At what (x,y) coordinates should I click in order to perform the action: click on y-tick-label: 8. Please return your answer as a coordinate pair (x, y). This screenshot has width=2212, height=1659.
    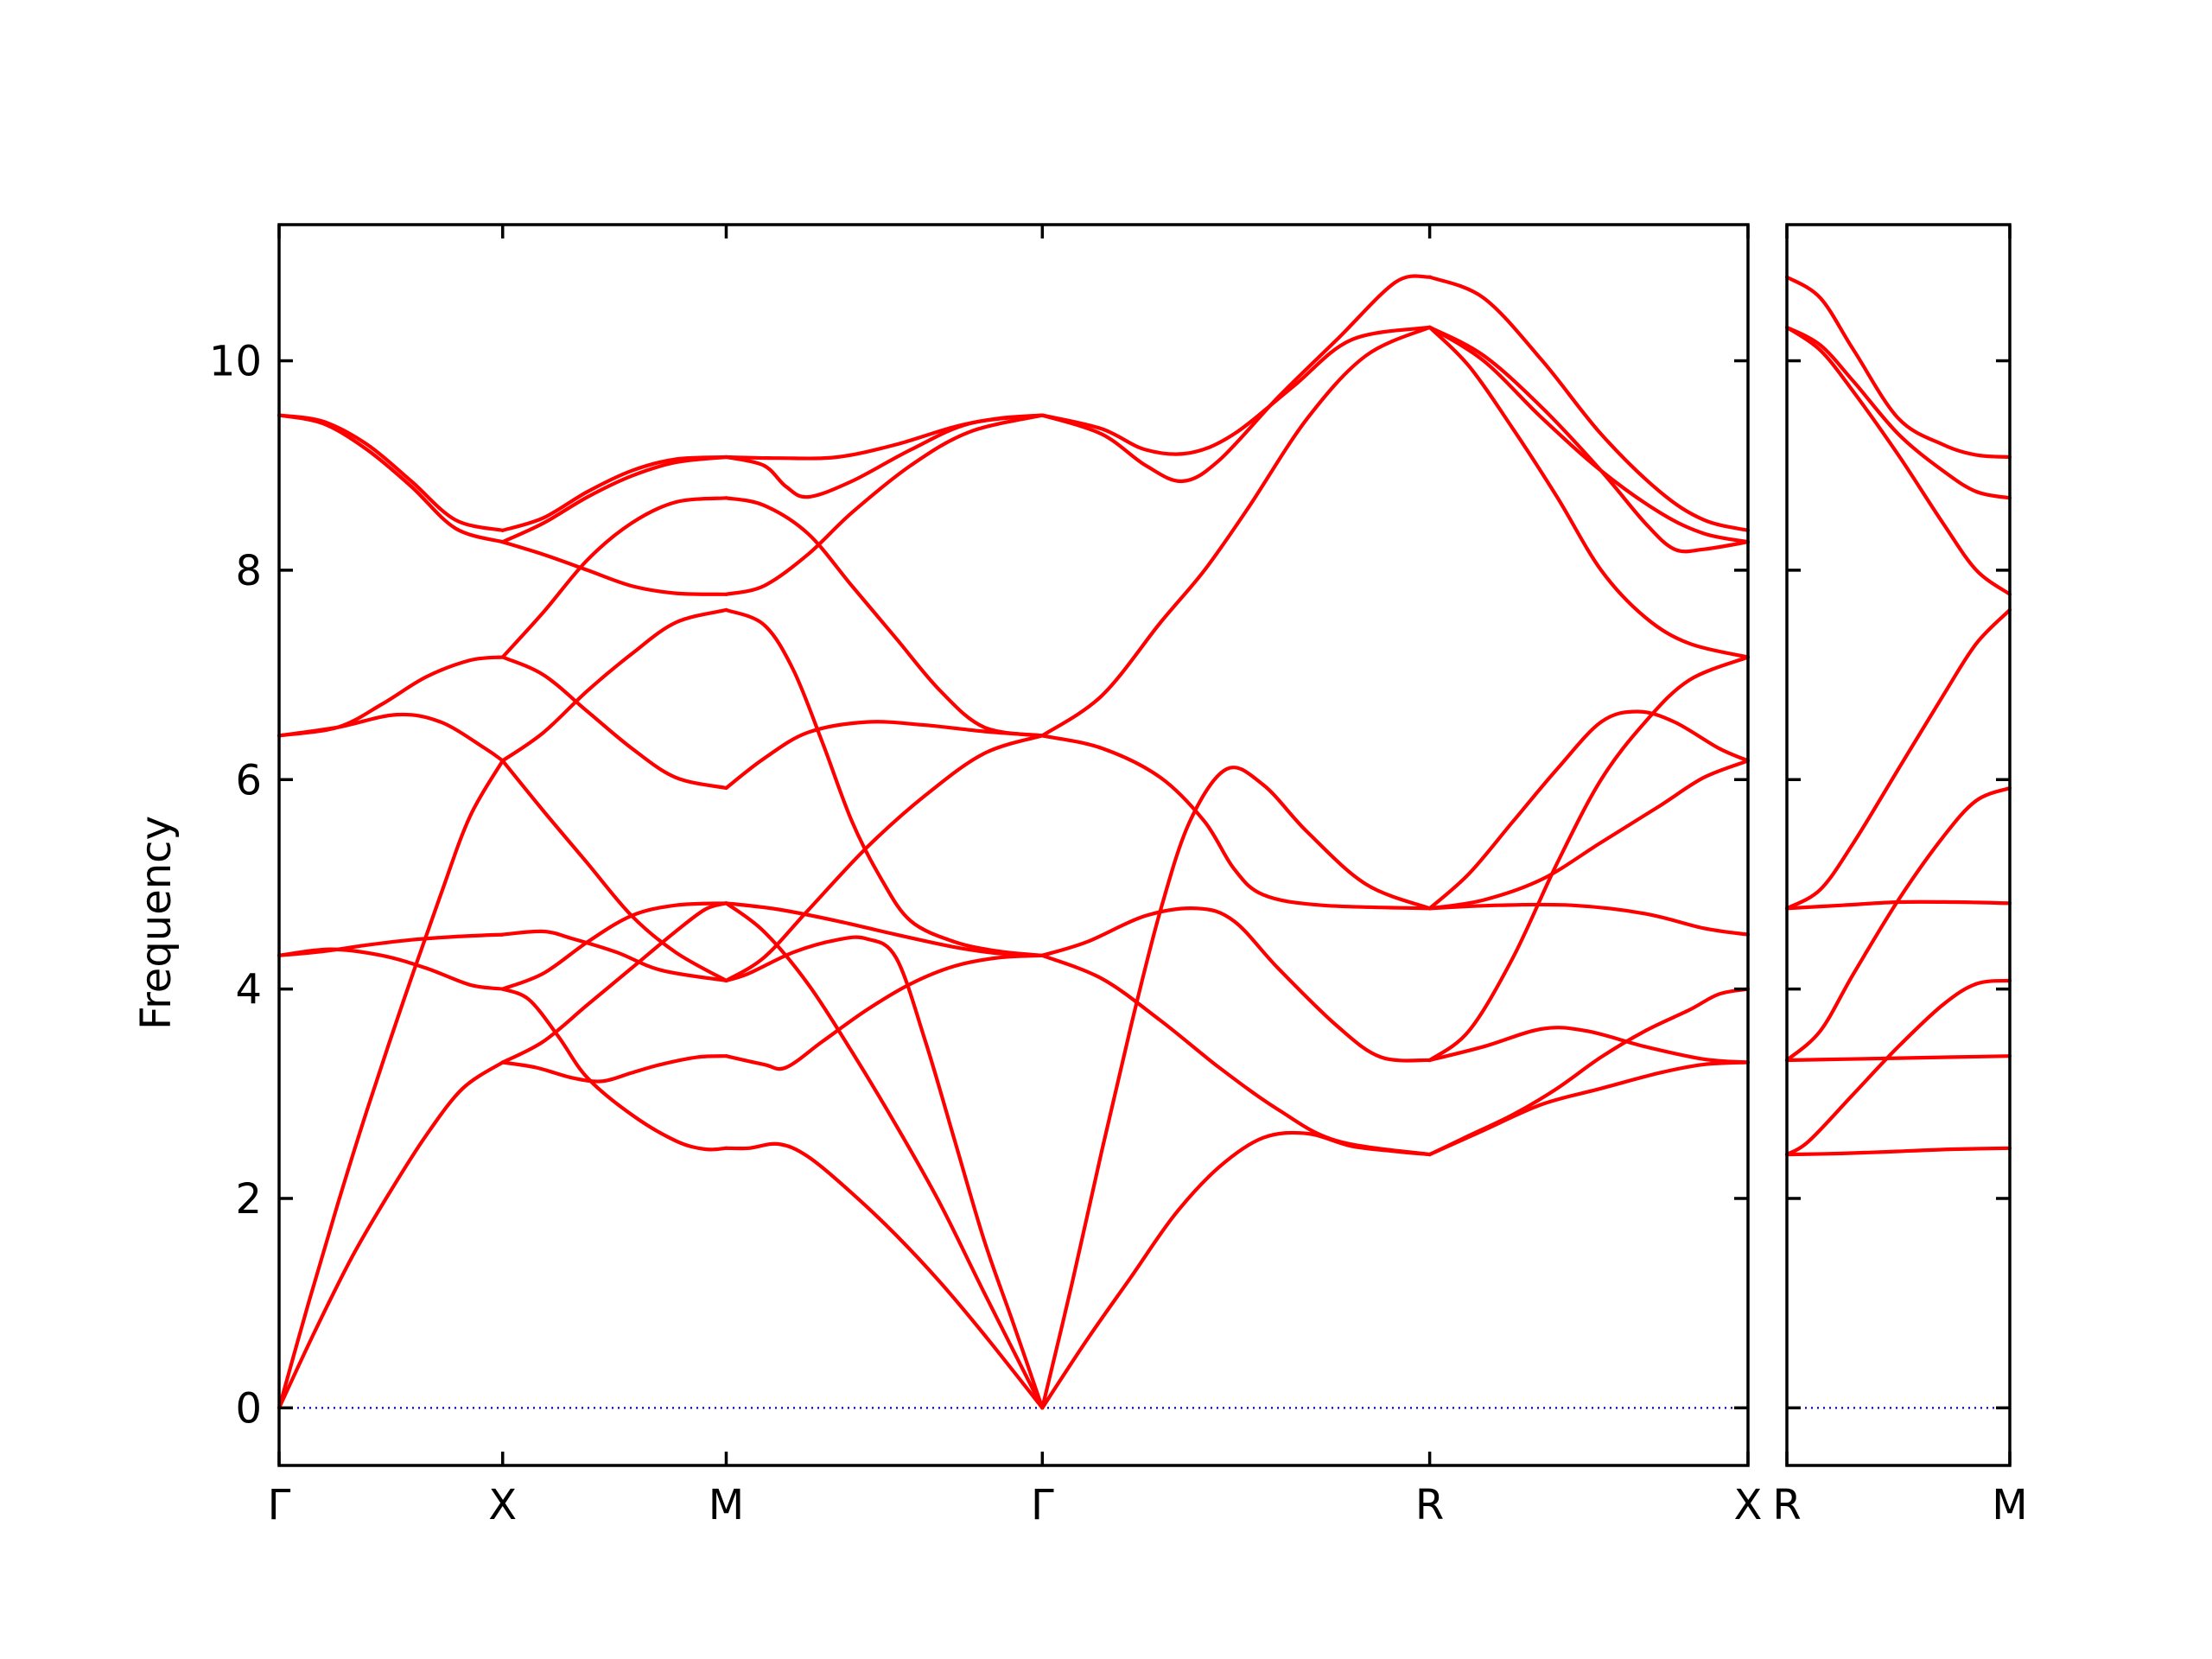
    Looking at the image, I should click on (248, 571).